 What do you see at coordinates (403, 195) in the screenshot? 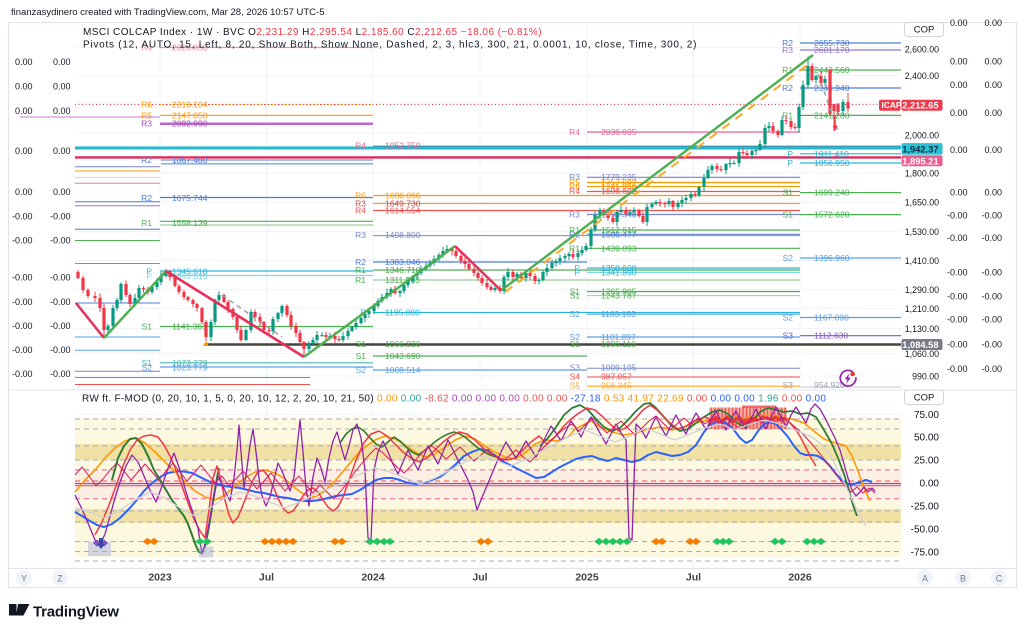
I see `svg-text: 1686.066` at bounding box center [403, 195].